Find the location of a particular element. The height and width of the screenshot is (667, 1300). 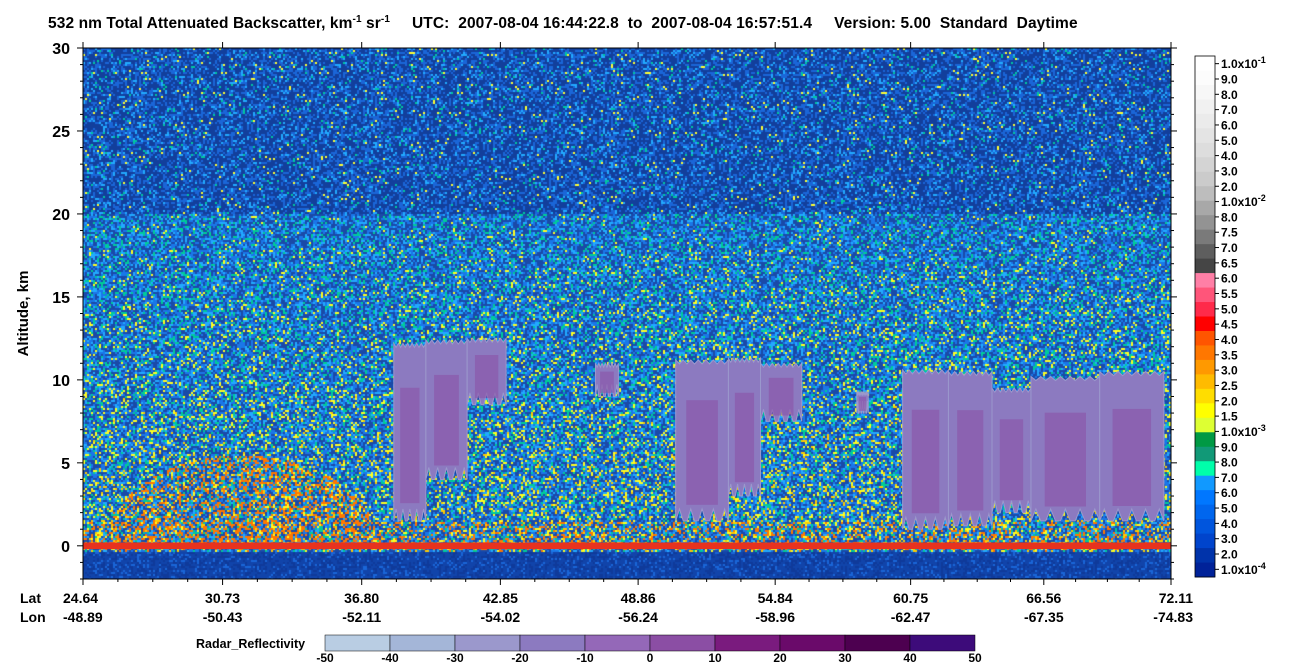

x-tick-lat-label: 42.85 is located at coordinates (500, 598).